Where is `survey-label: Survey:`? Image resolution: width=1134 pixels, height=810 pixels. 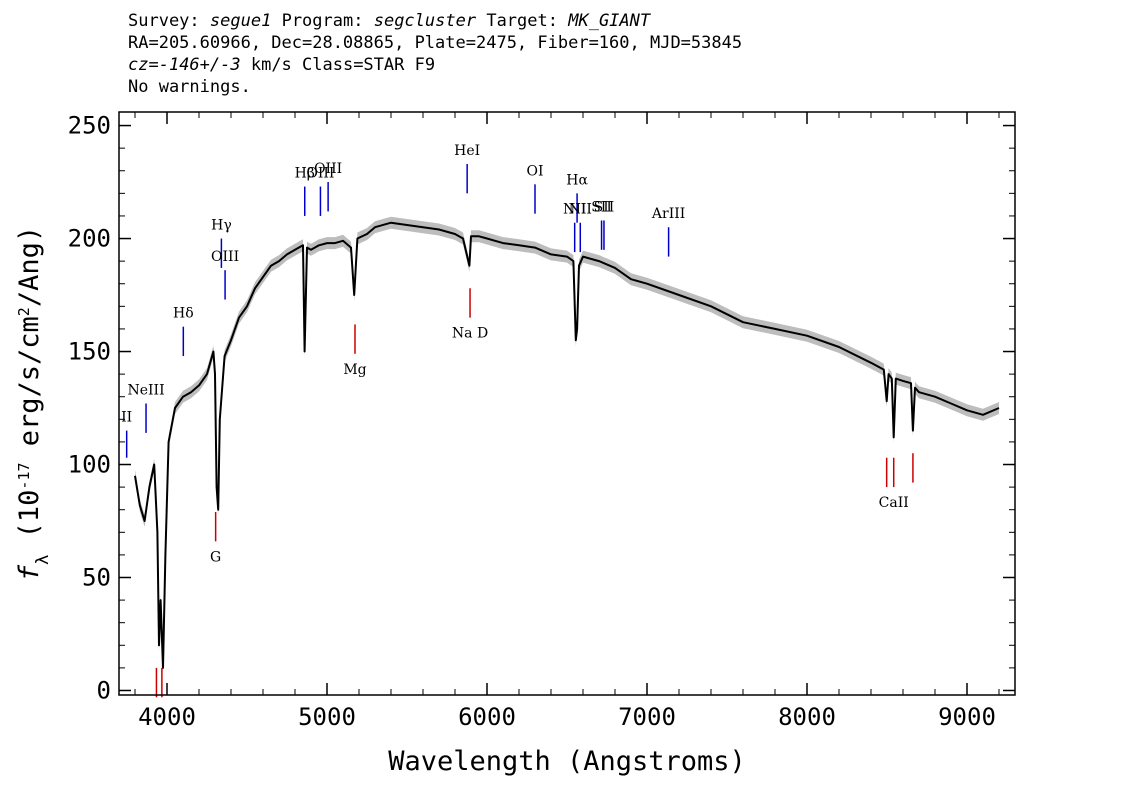 survey-label: Survey: is located at coordinates (164, 21).